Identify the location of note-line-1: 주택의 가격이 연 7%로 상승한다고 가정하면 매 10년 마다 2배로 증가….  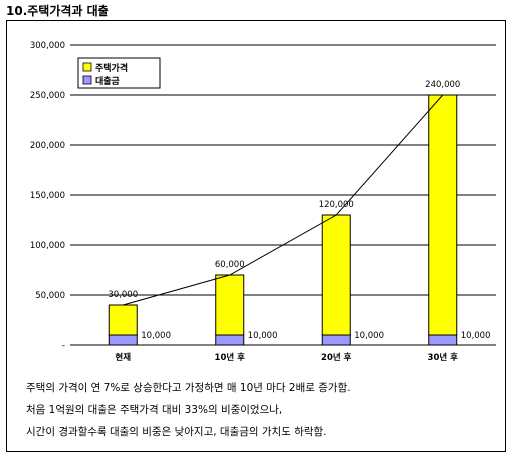
(188, 388).